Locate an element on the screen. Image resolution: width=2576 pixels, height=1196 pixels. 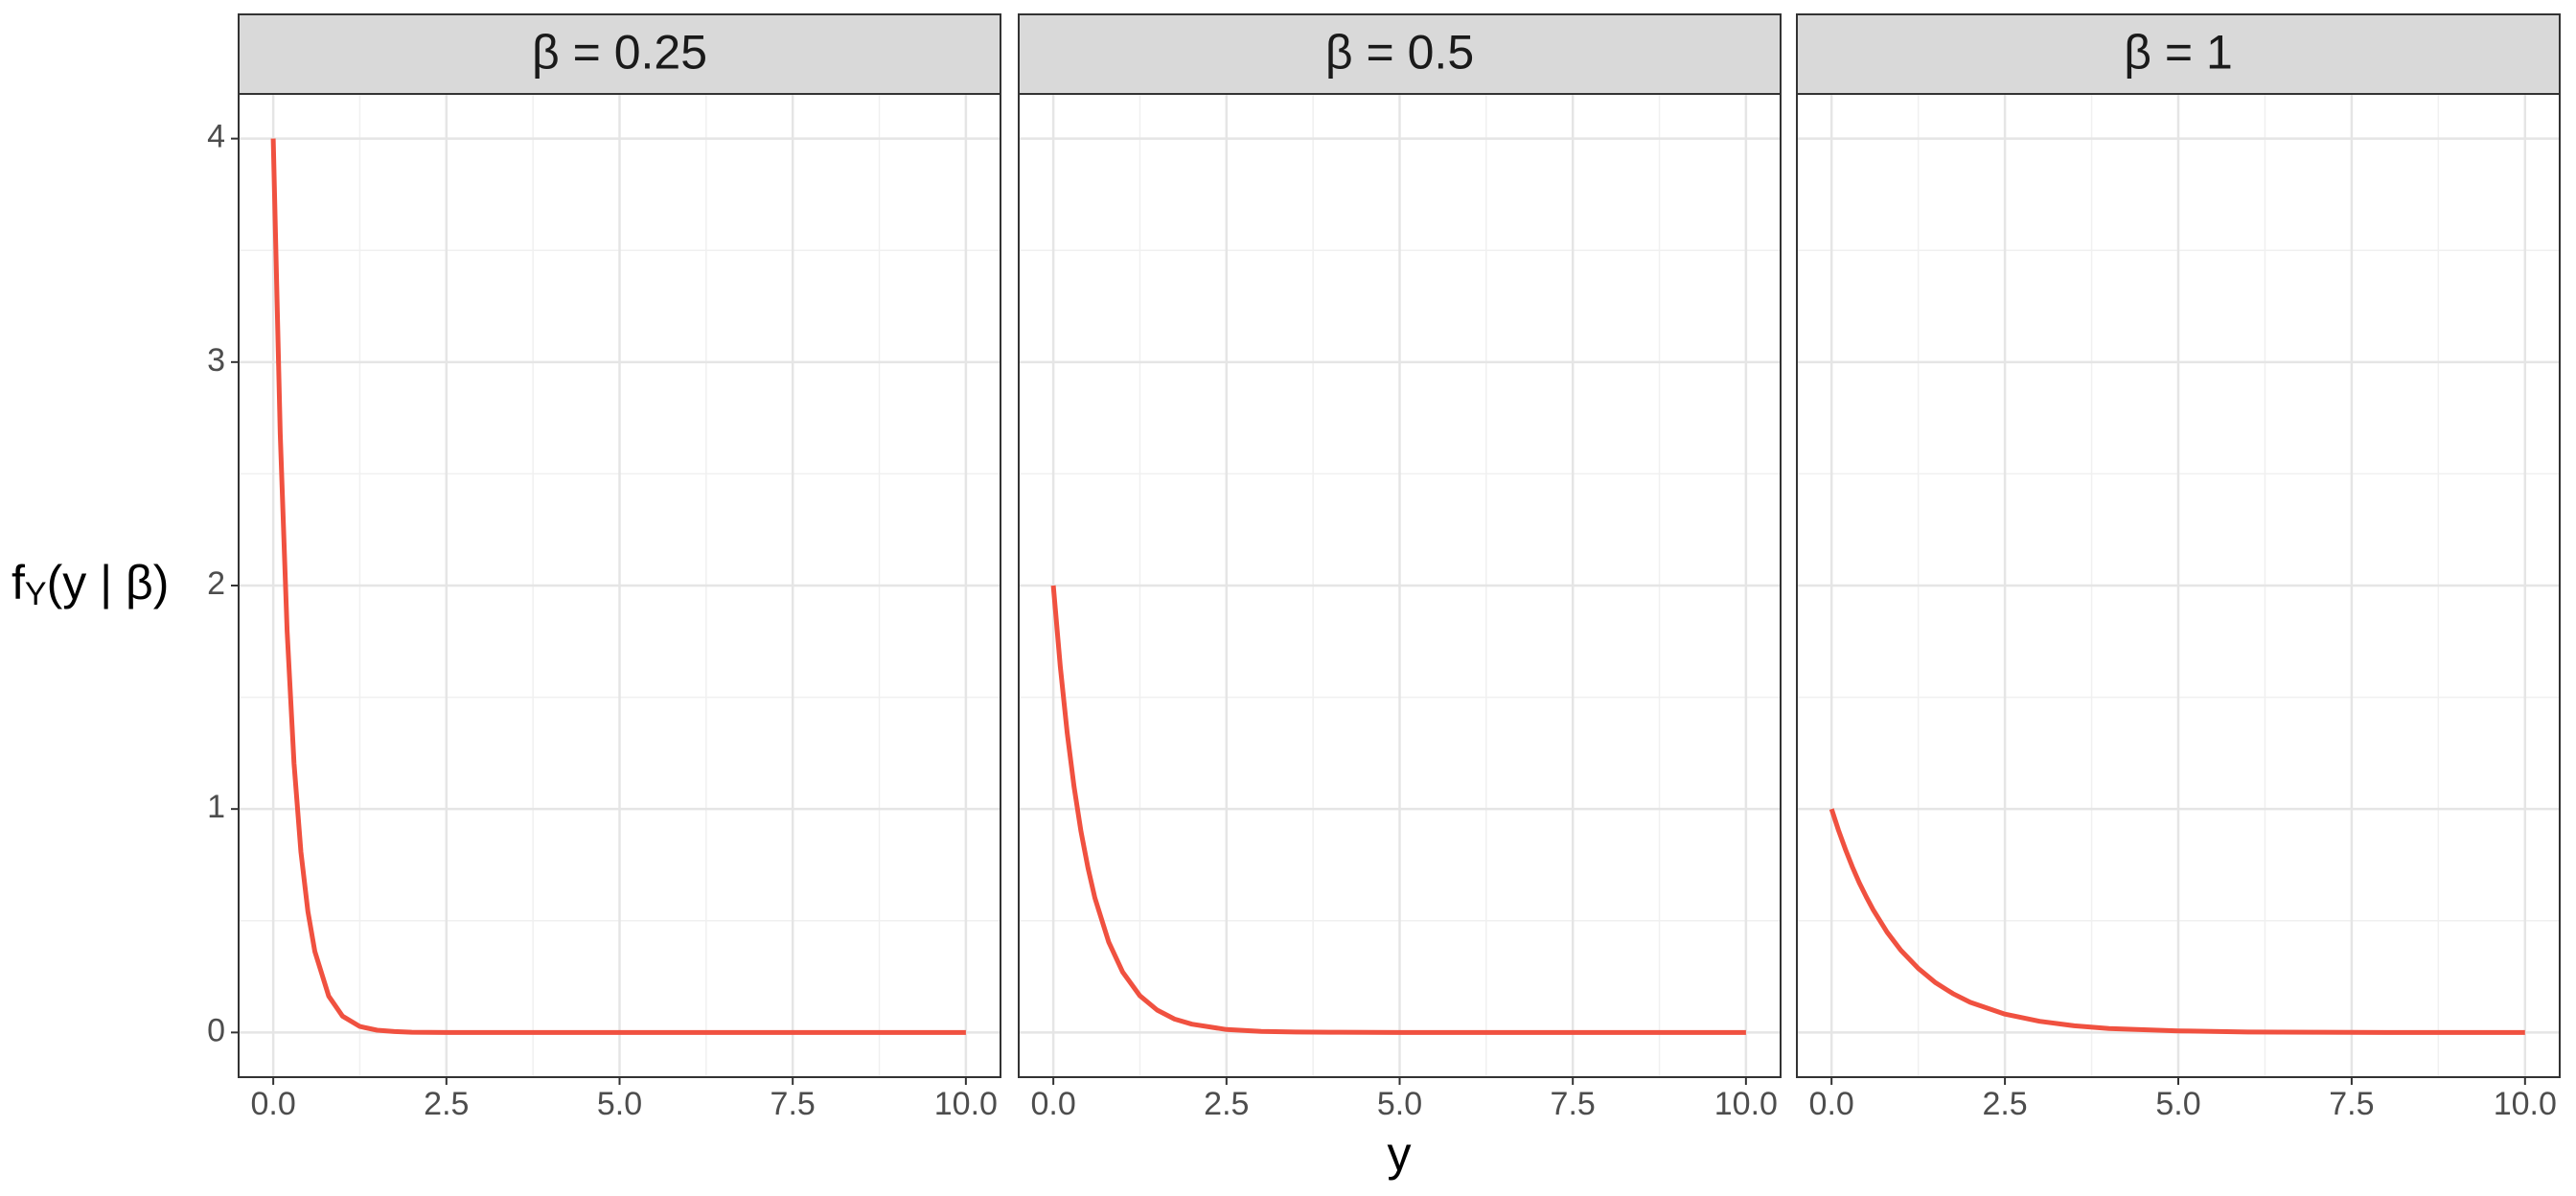
y-tick-label: 1 is located at coordinates (216, 807).